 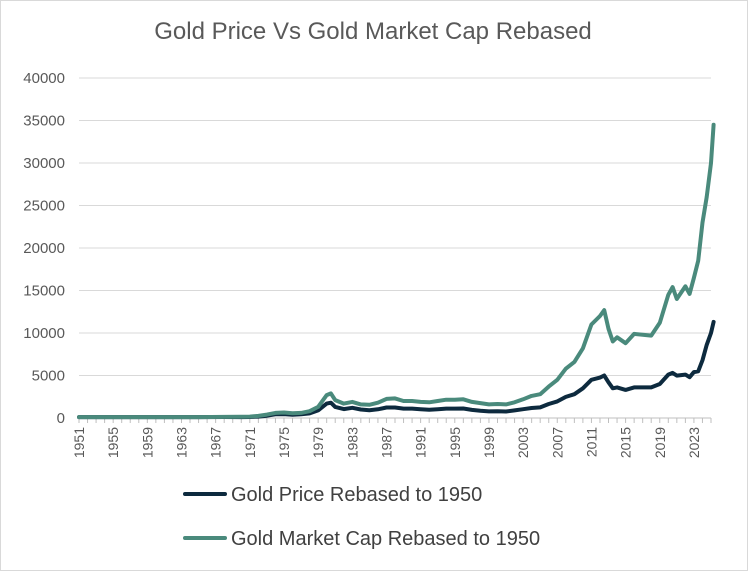 I want to click on y-tick-label: 30000, so click(x=44, y=163).